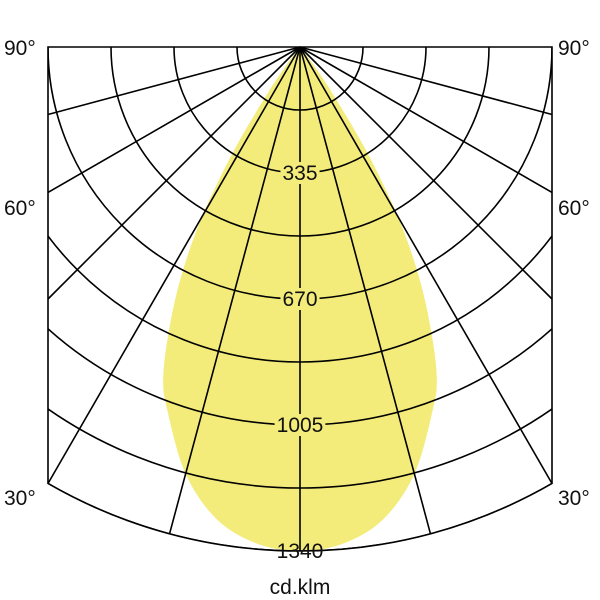  What do you see at coordinates (574, 498) in the screenshot?
I see `angle-label-30-right: 30°` at bounding box center [574, 498].